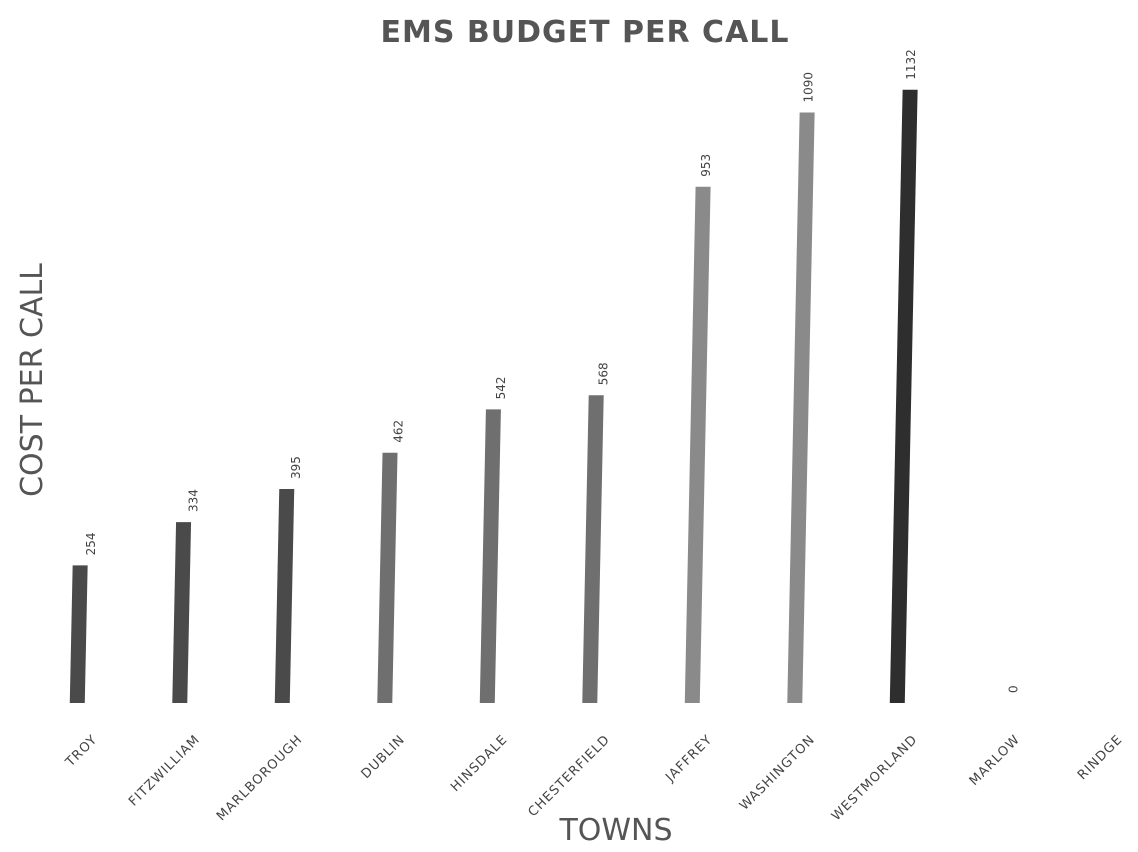  Describe the element at coordinates (194, 500) in the screenshot. I see `data-label-fitzwilliam: 334` at that location.